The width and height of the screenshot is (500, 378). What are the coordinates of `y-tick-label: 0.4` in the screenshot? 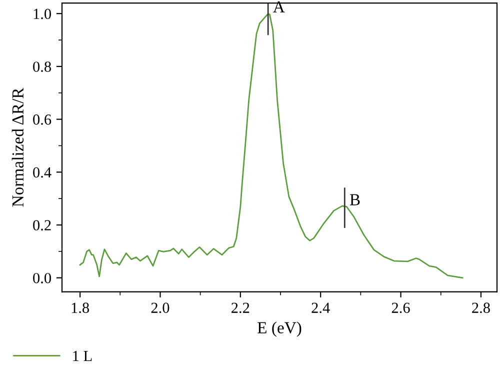 It's located at (42, 172).